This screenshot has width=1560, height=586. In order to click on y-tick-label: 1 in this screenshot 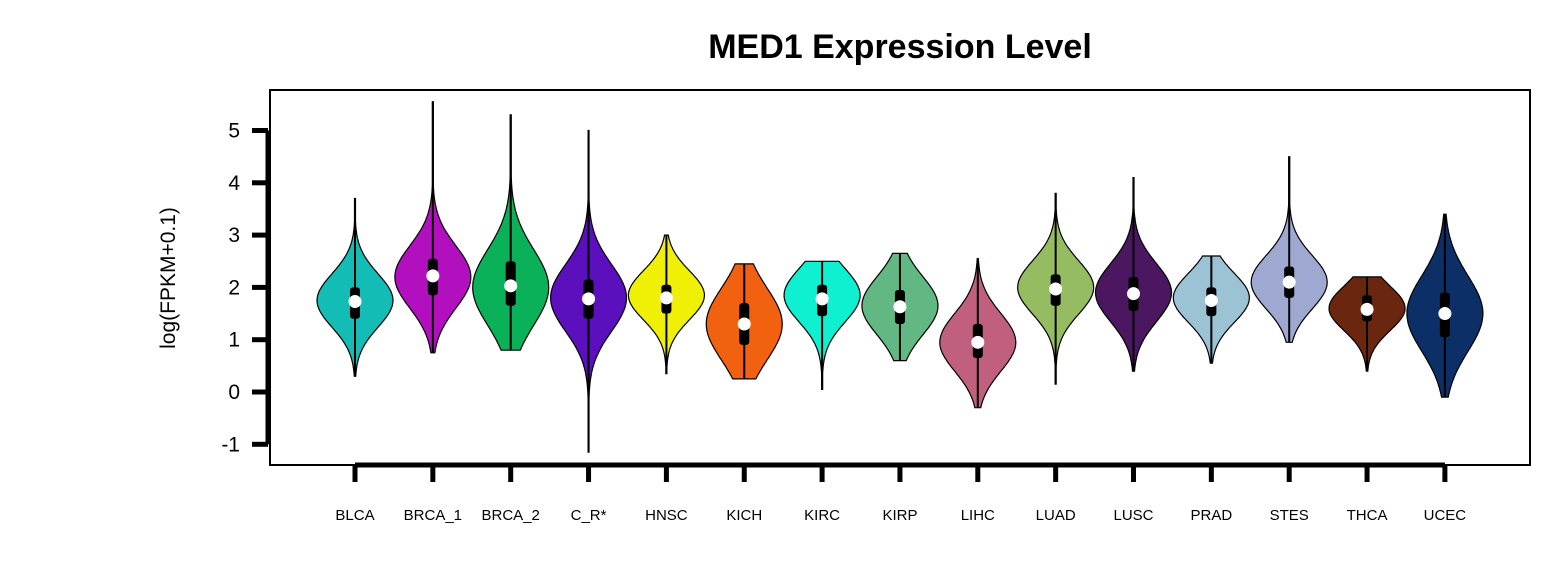, I will do `click(234, 340)`.